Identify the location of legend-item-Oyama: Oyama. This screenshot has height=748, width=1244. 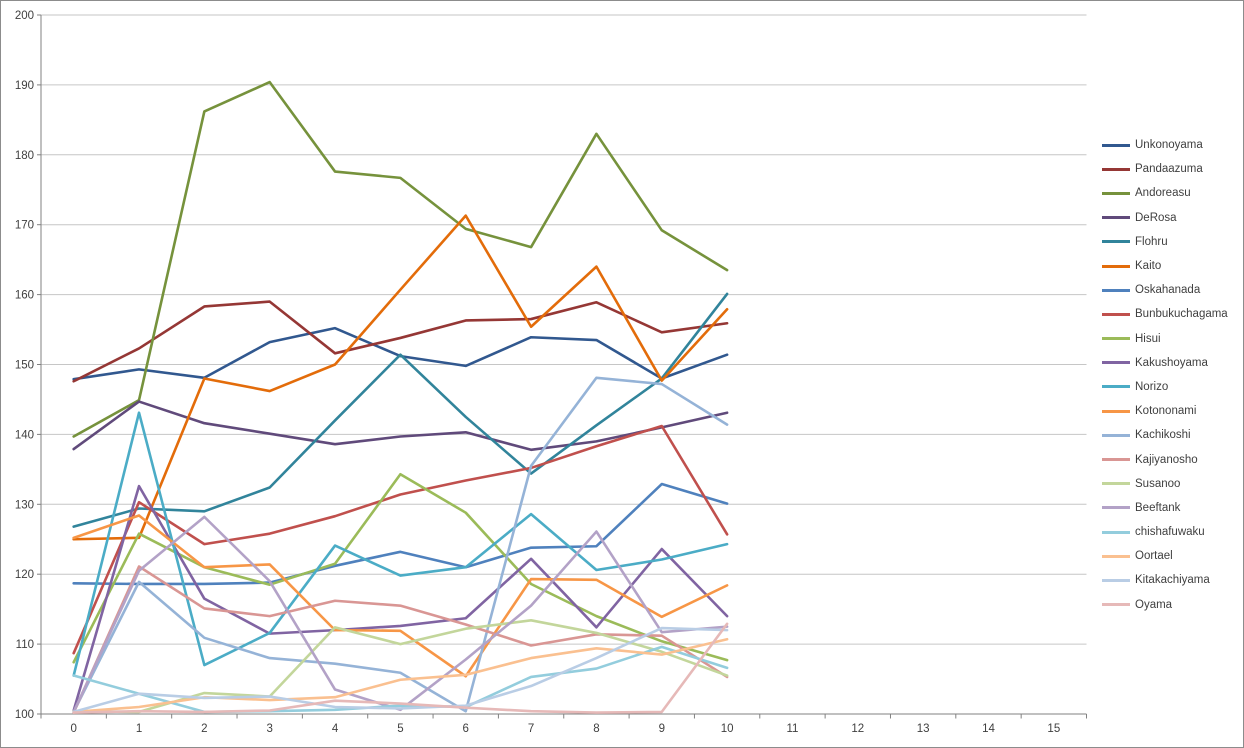
(1165, 605).